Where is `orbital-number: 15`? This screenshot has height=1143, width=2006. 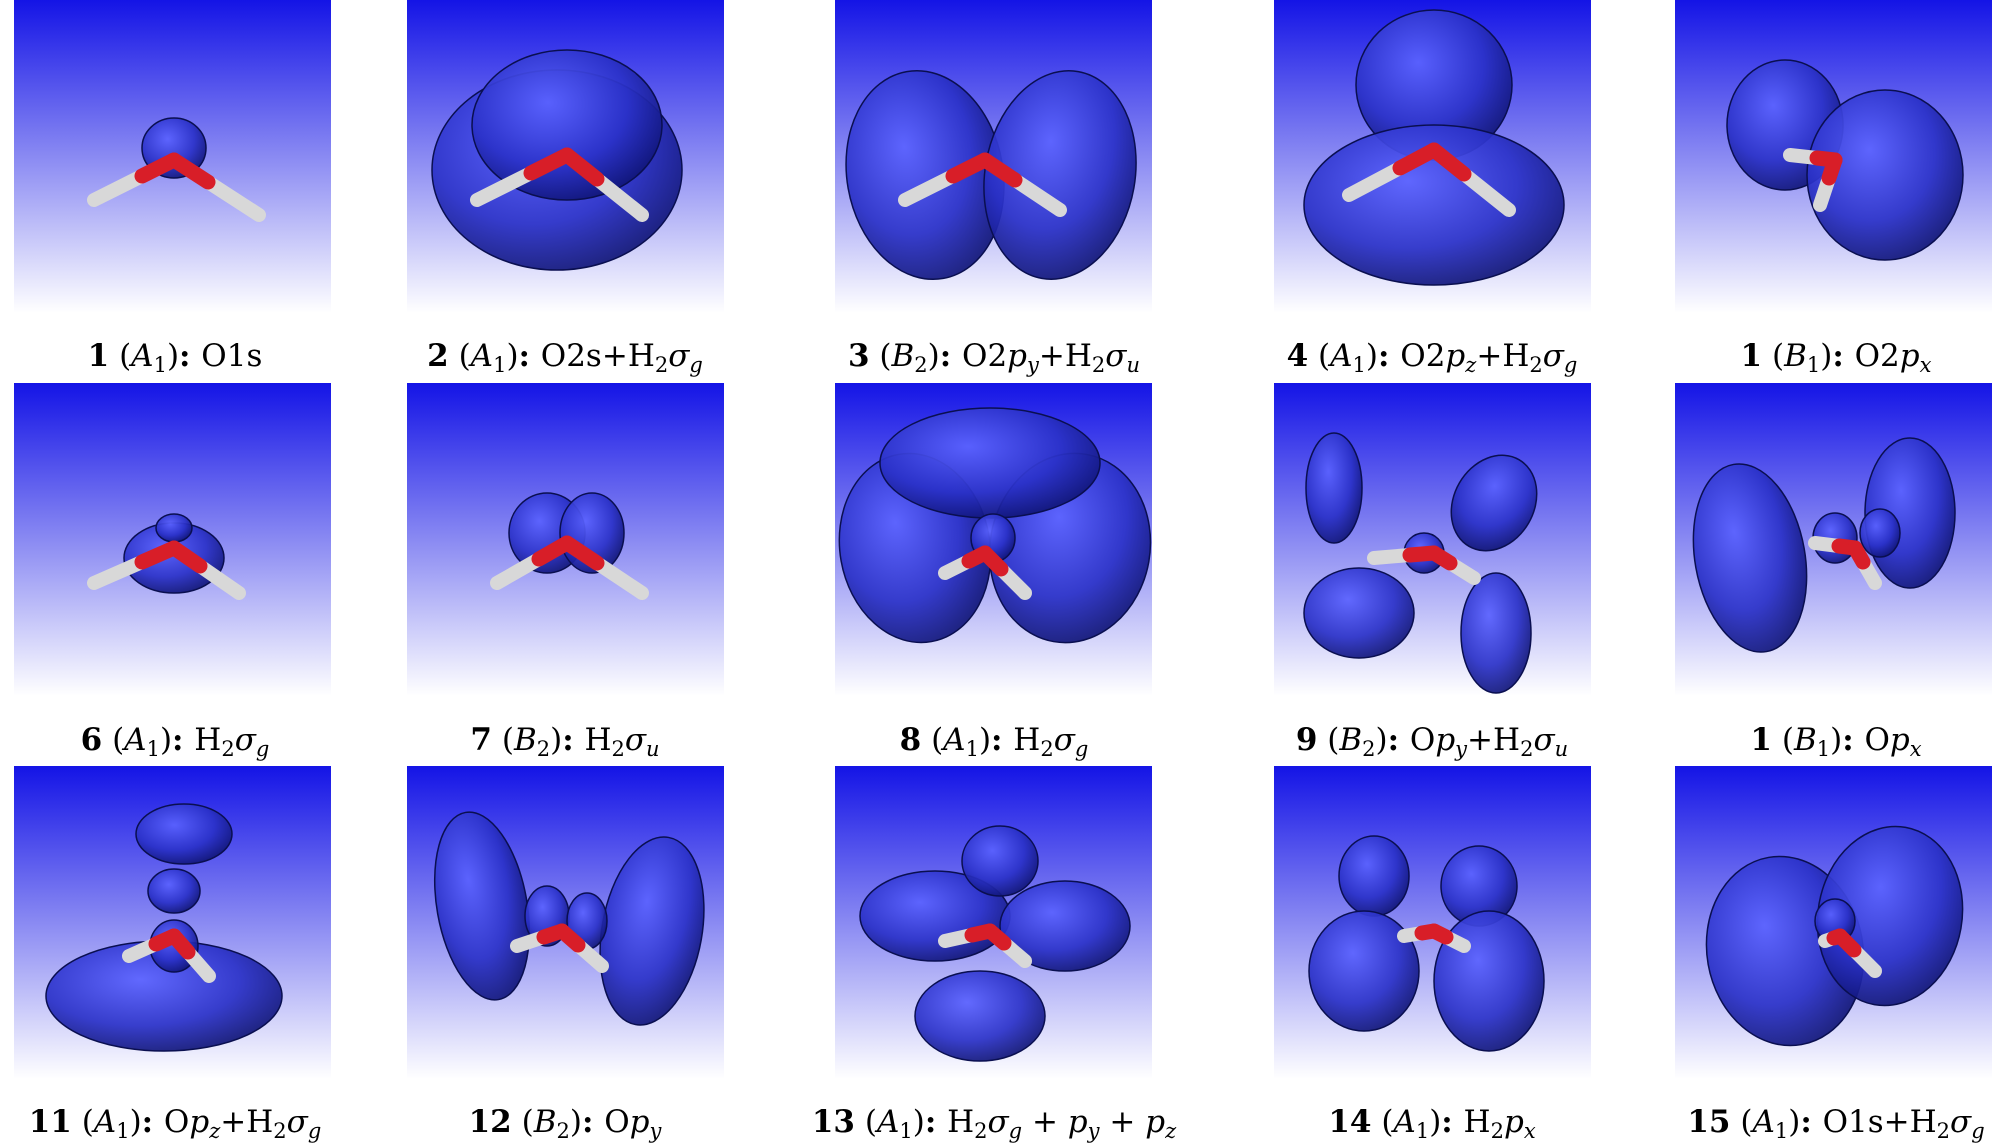
orbital-number: 15 is located at coordinates (1708, 1122).